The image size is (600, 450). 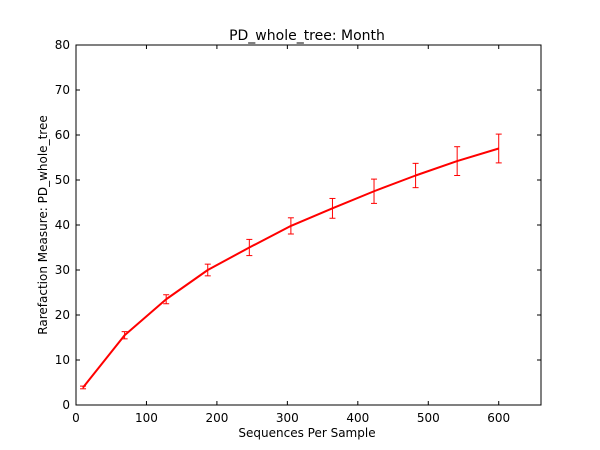 What do you see at coordinates (62, 45) in the screenshot?
I see `y-tick-label: 80` at bounding box center [62, 45].